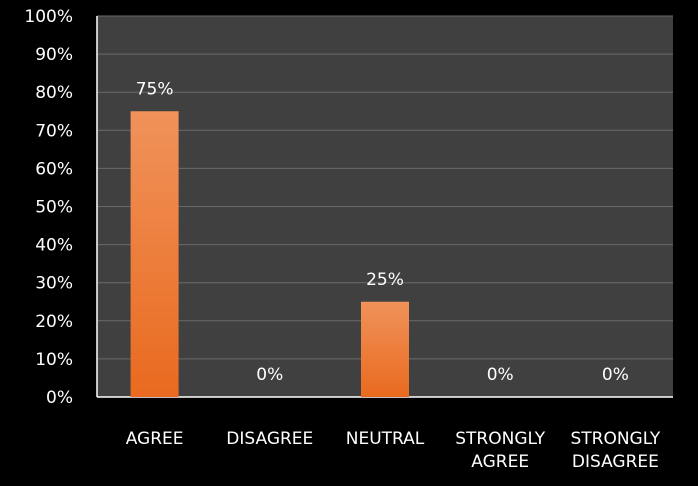 The width and height of the screenshot is (698, 486). Describe the element at coordinates (54, 246) in the screenshot. I see `y-tick-label: 40%` at that location.